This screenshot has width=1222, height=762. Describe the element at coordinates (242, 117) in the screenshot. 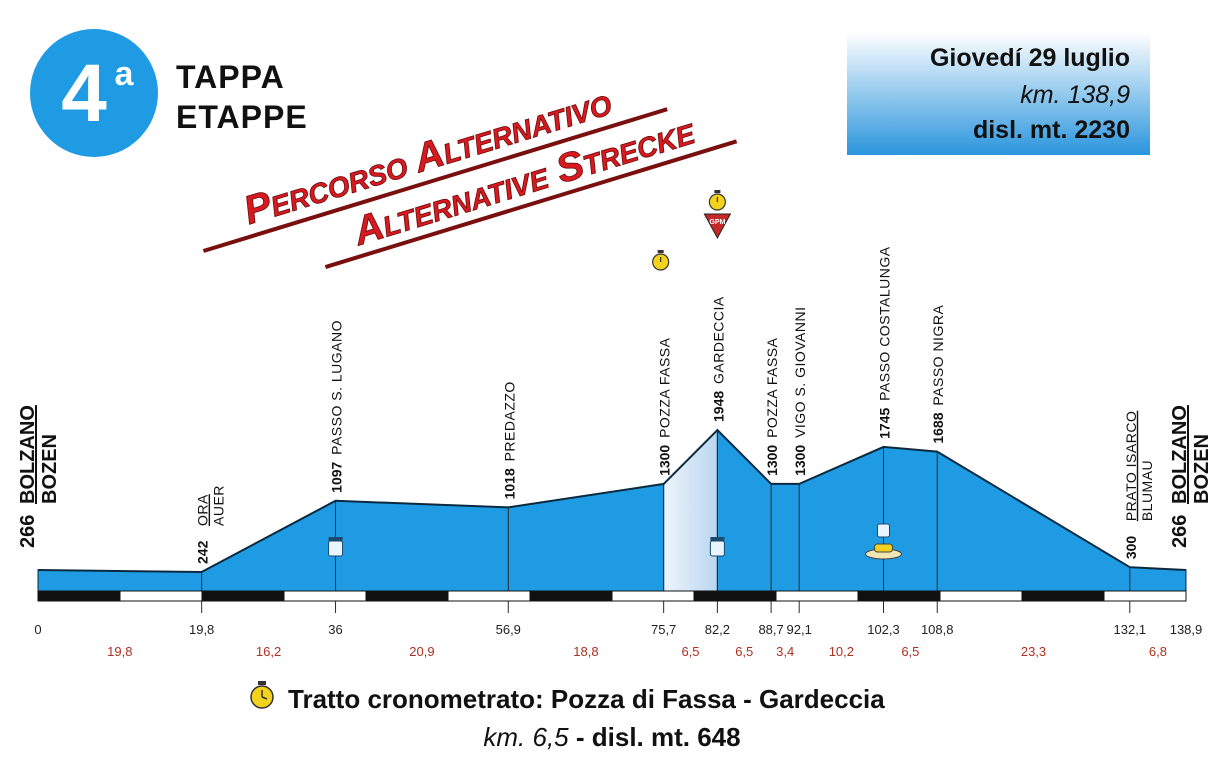

I see `stage-label-etappe: ETAPPE` at that location.